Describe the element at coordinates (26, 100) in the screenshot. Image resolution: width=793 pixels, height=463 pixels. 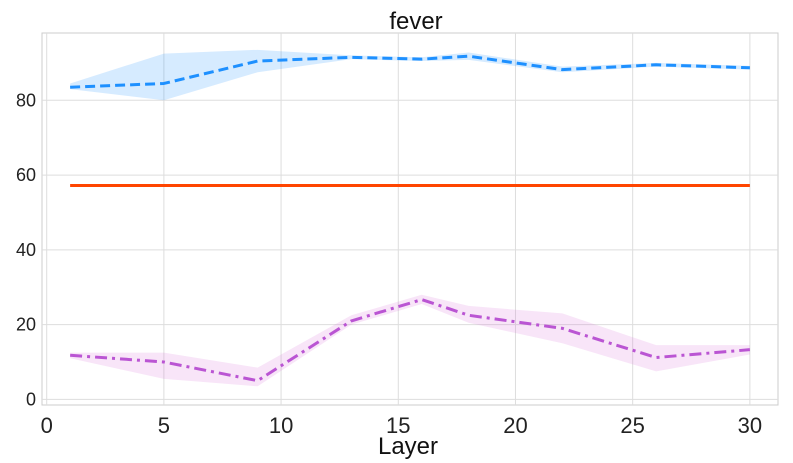
I see `y-tick-label: 80` at that location.